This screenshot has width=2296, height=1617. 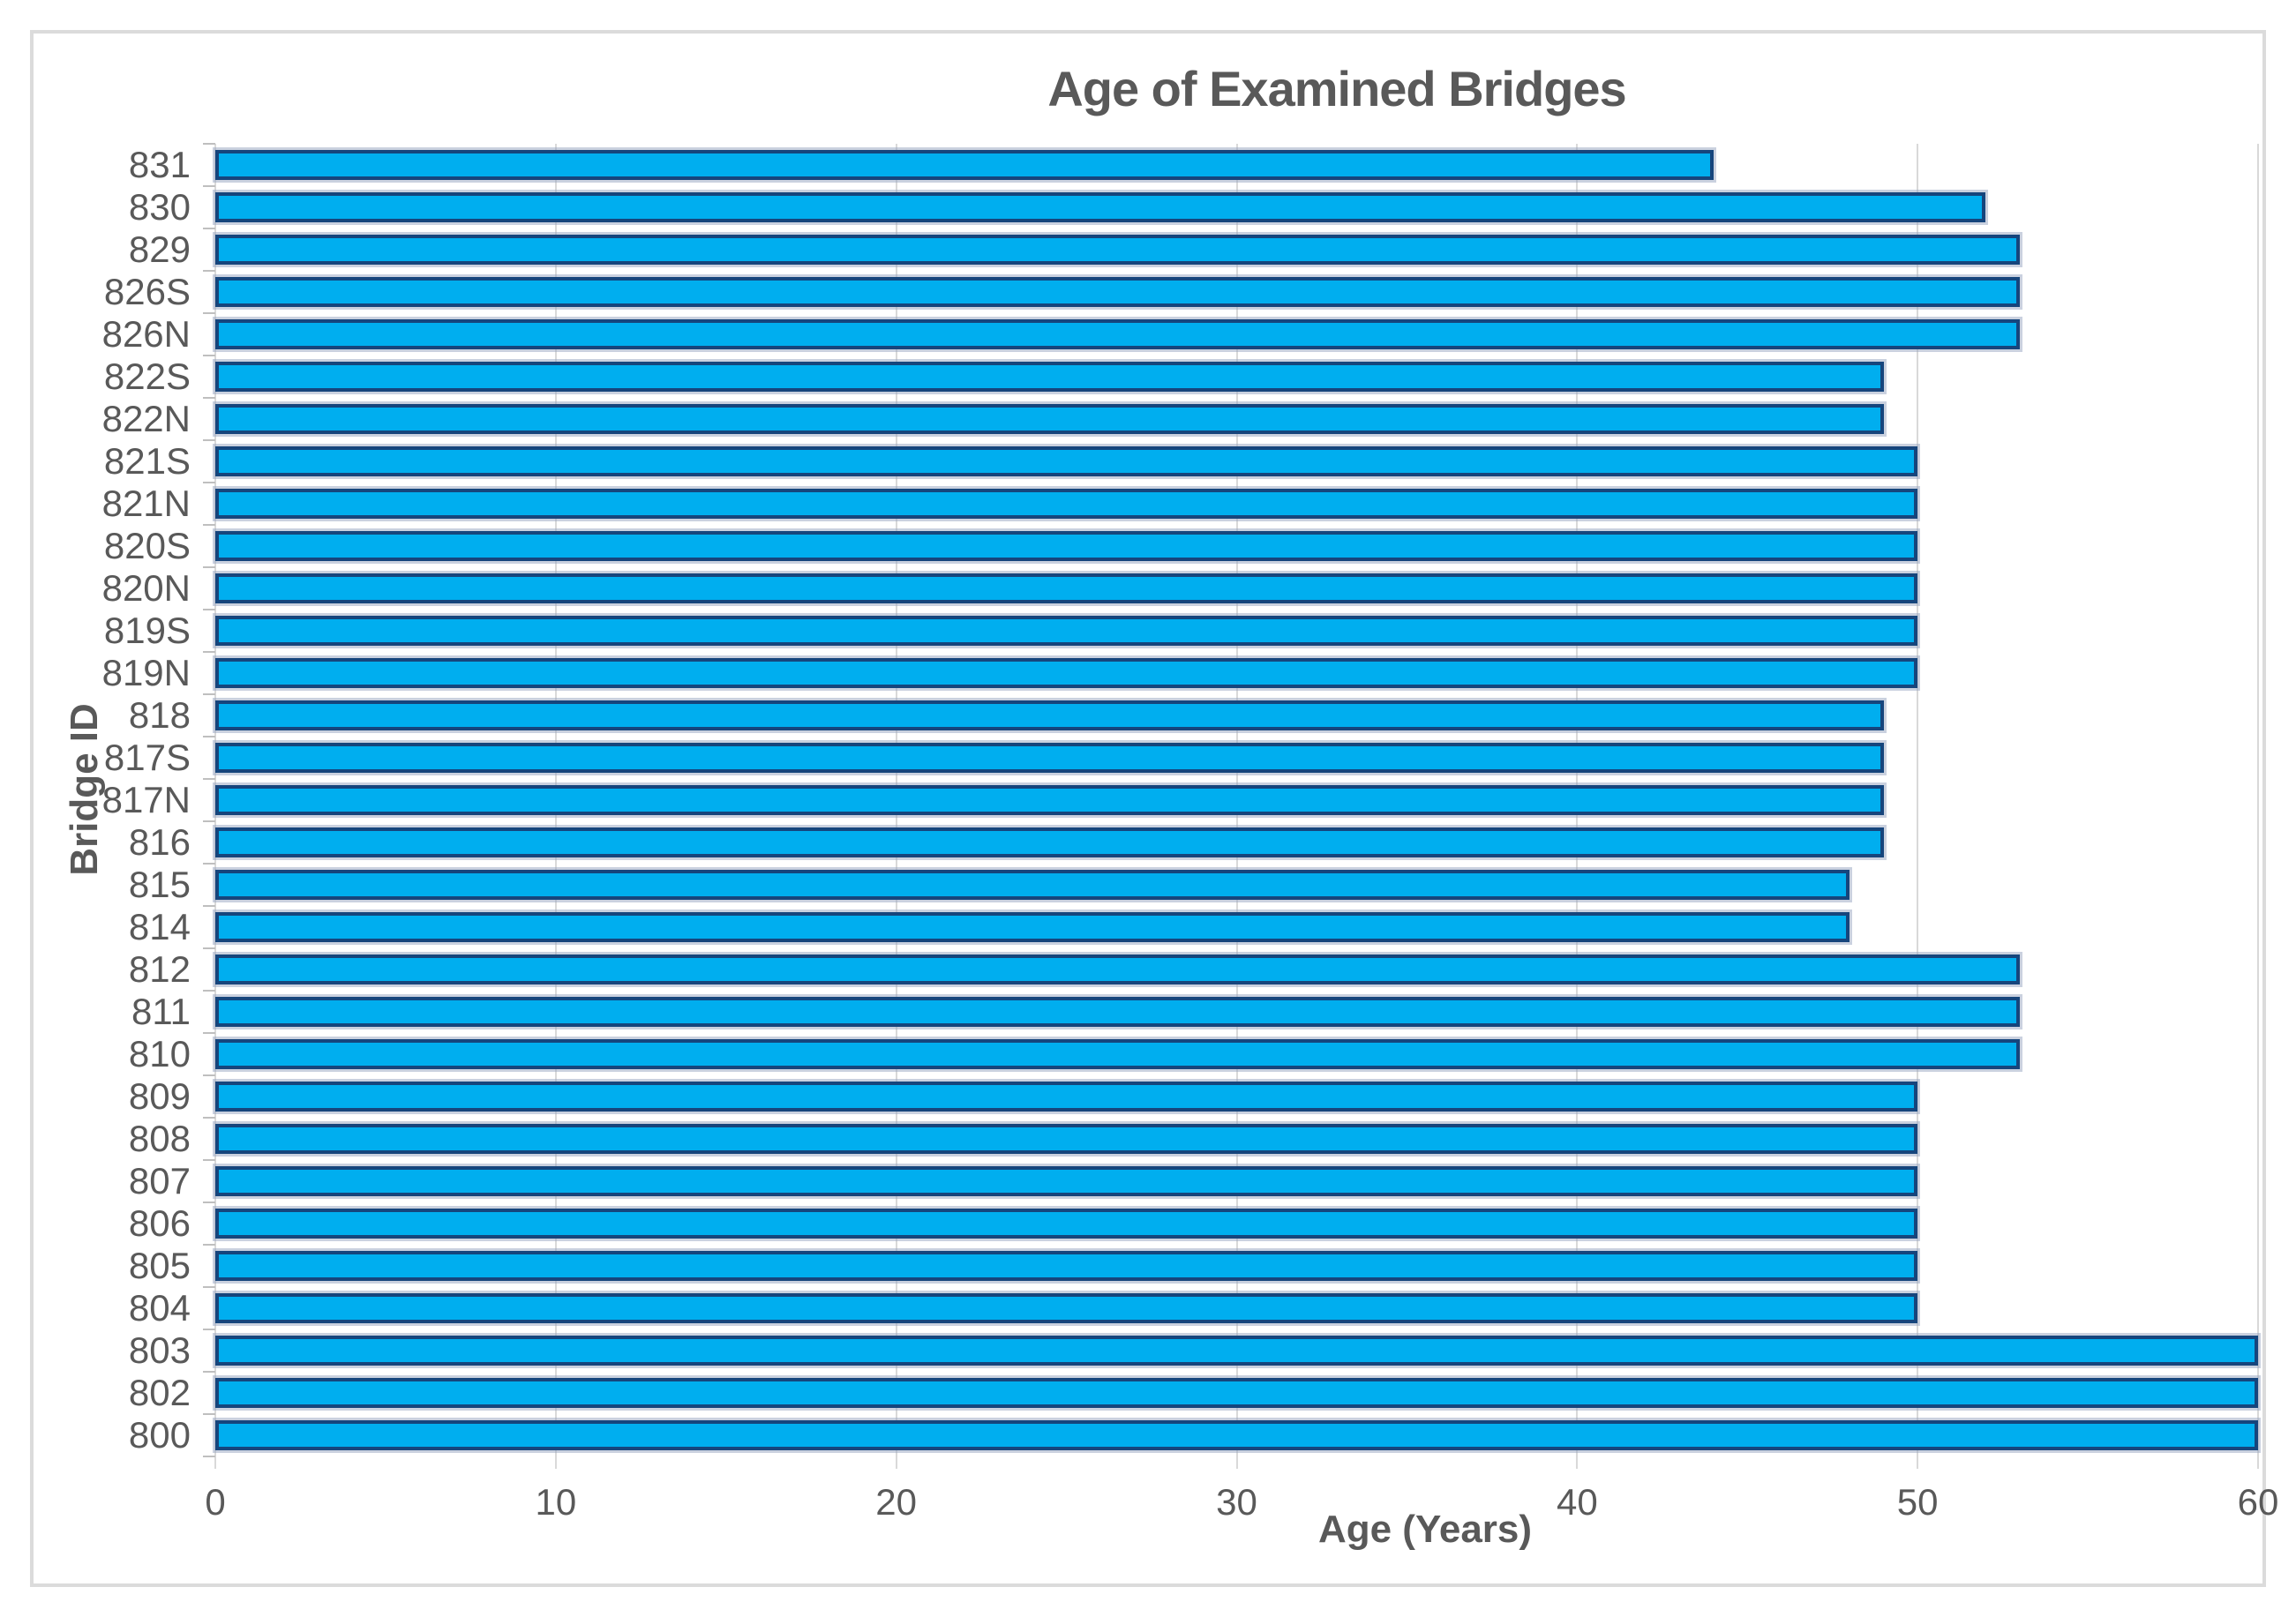 I want to click on category-label: 808, so click(x=159, y=1139).